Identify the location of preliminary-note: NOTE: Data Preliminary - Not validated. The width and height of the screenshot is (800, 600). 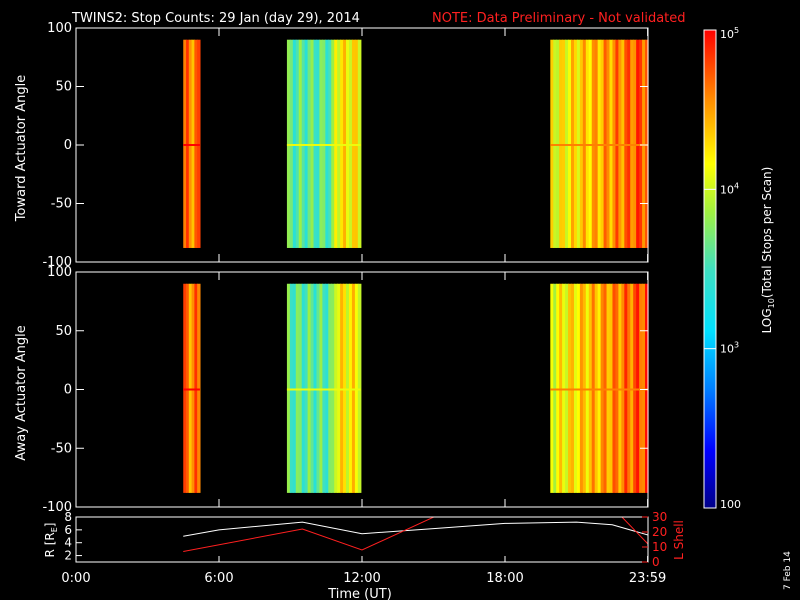
(559, 18).